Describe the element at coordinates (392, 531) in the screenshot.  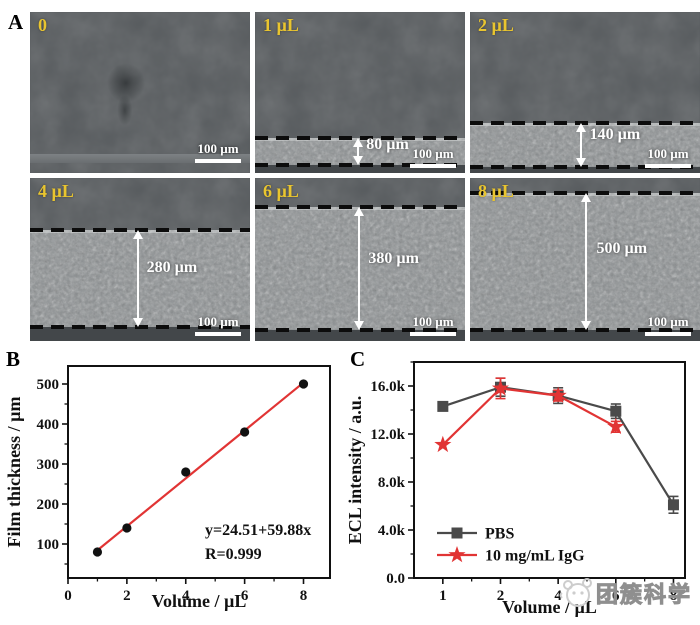
I see `svg-text: 4.0k` at that location.